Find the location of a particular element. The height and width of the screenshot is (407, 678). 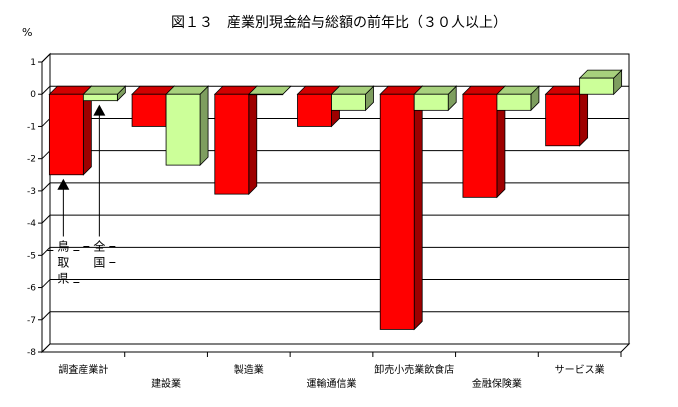

x-tick-label: 卸売小売業飲食店 is located at coordinates (414, 369).